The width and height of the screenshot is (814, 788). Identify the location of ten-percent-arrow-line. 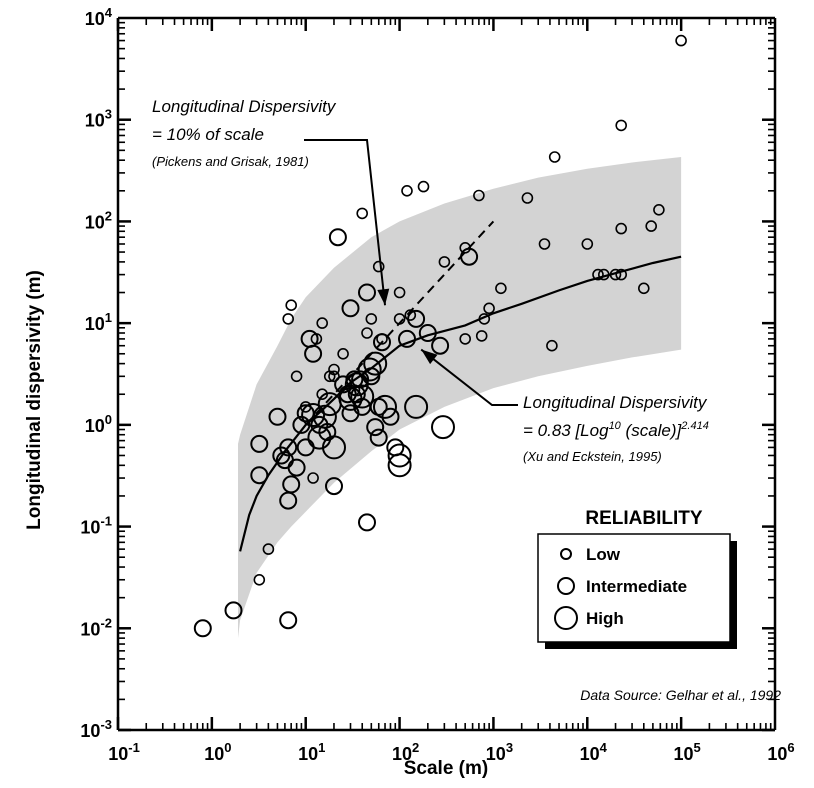
(345, 222).